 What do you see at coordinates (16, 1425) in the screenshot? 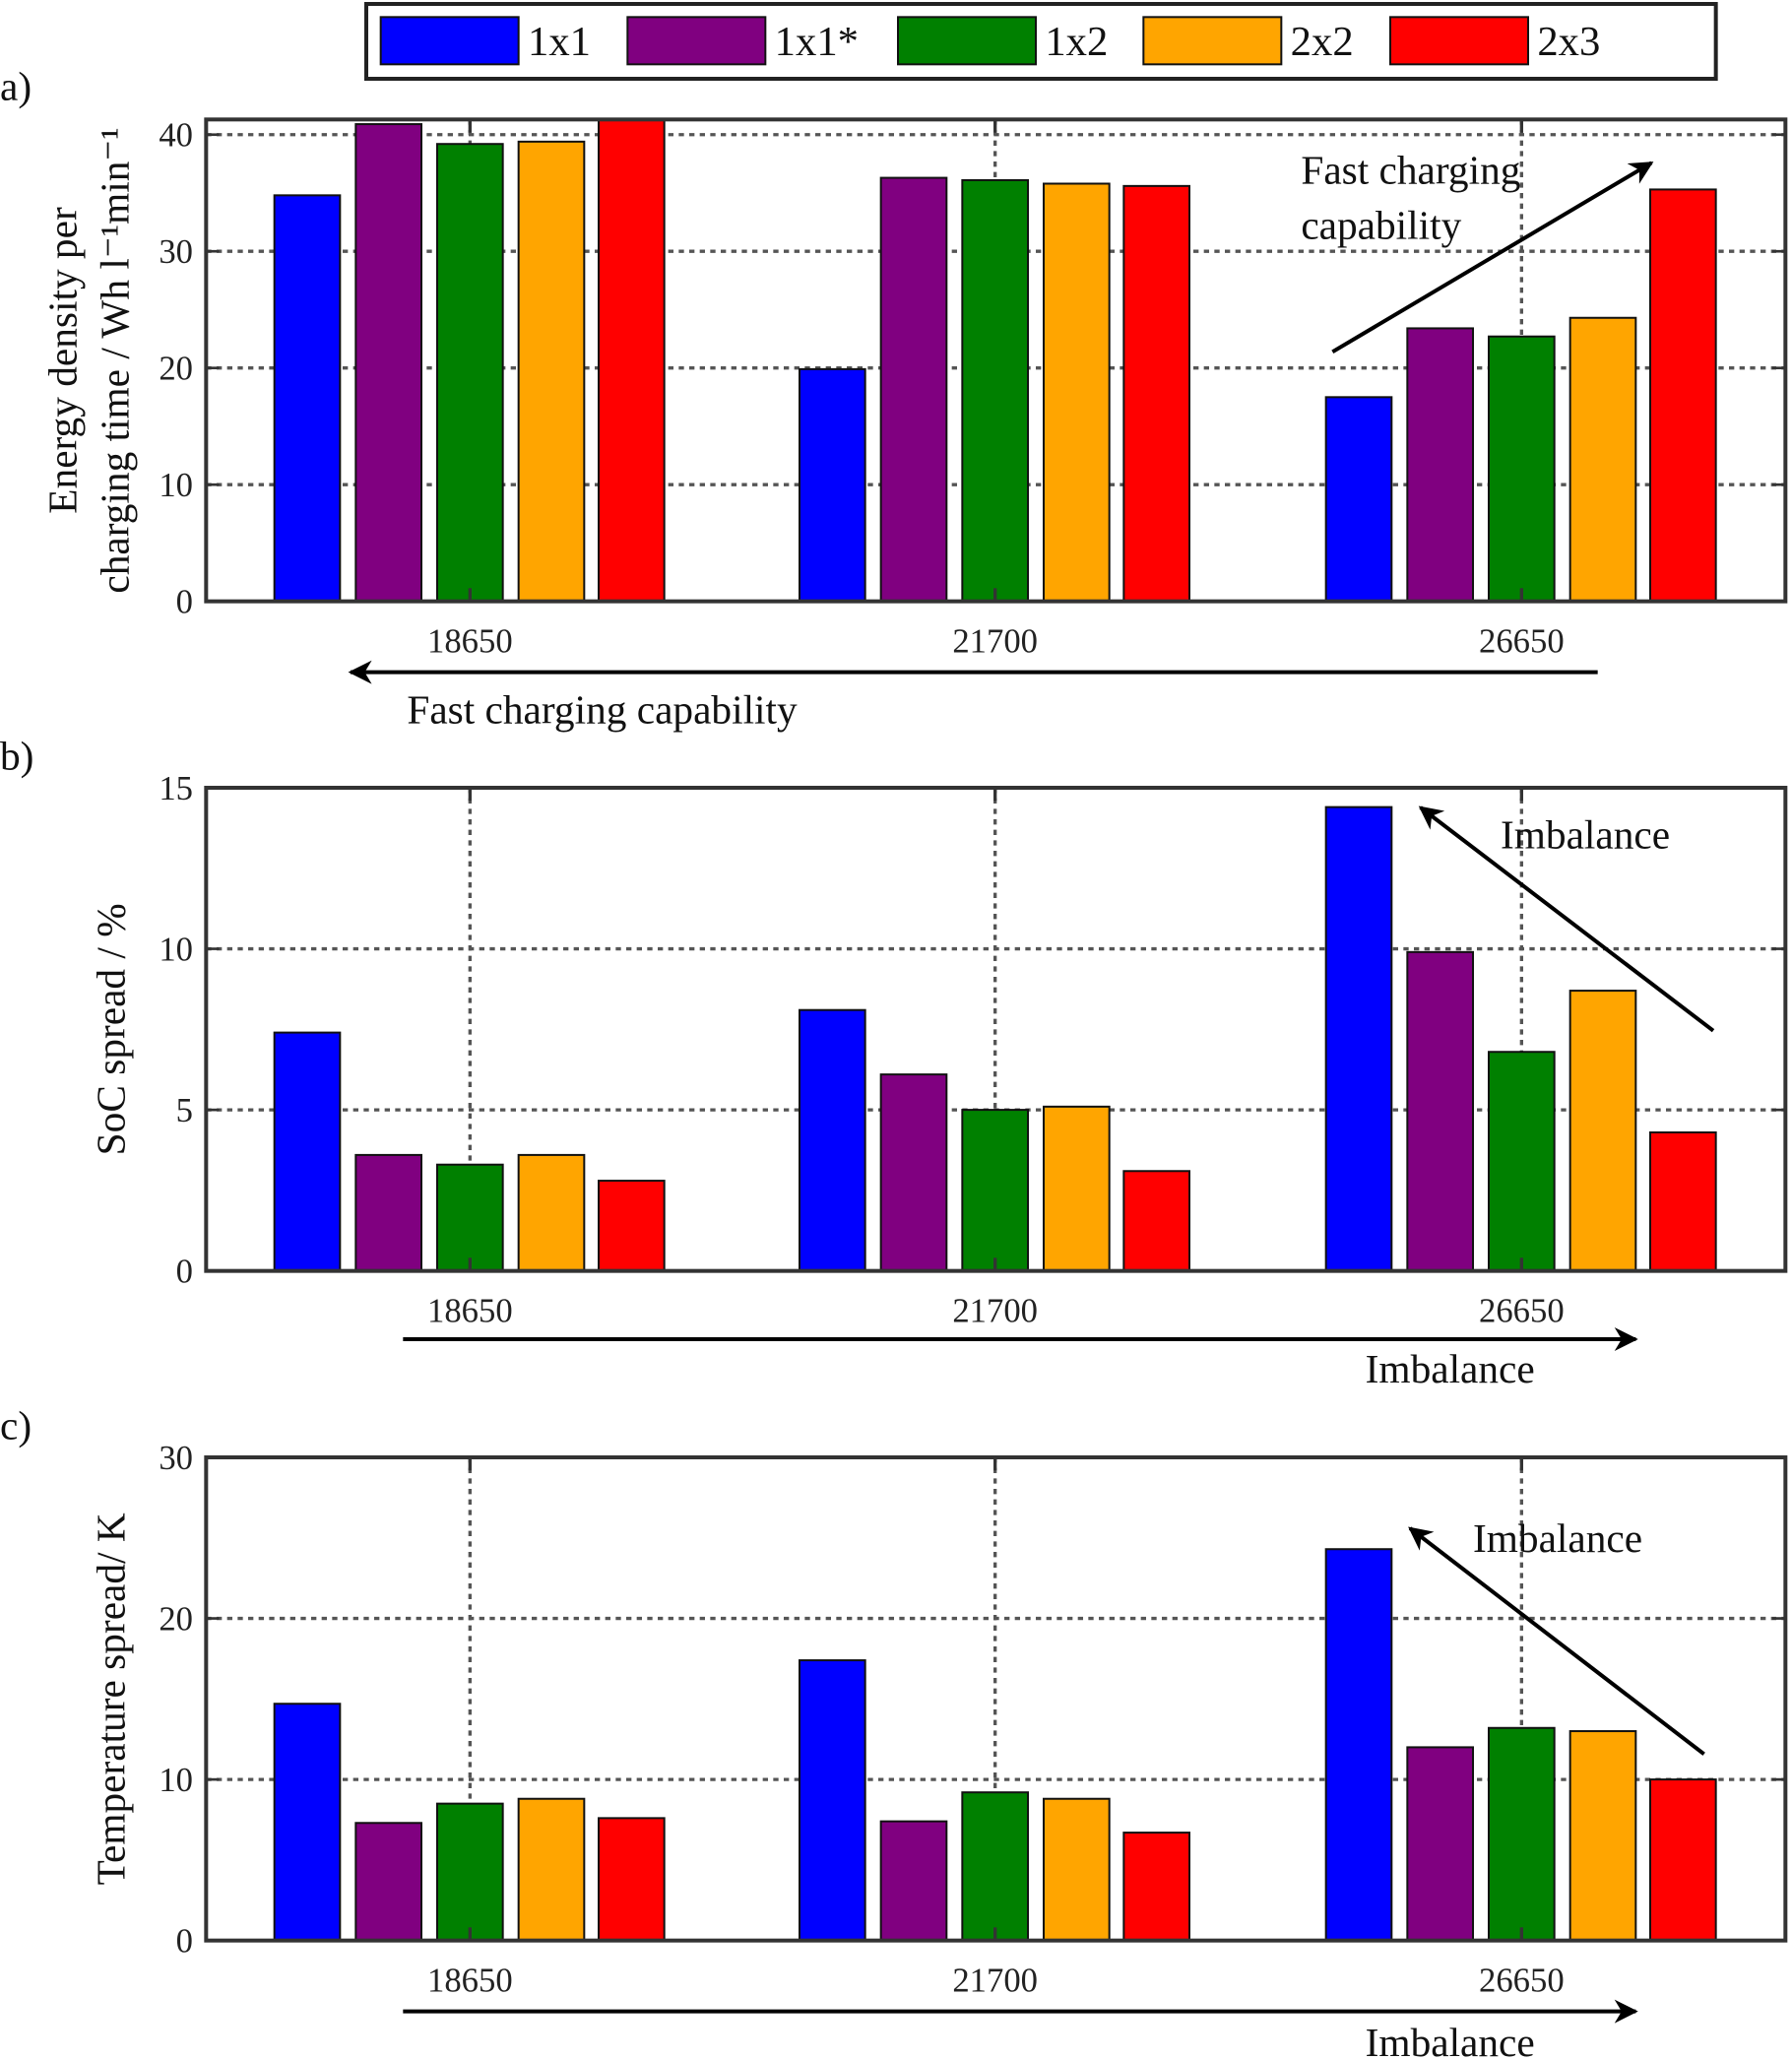
I see `panel-label: c)` at bounding box center [16, 1425].